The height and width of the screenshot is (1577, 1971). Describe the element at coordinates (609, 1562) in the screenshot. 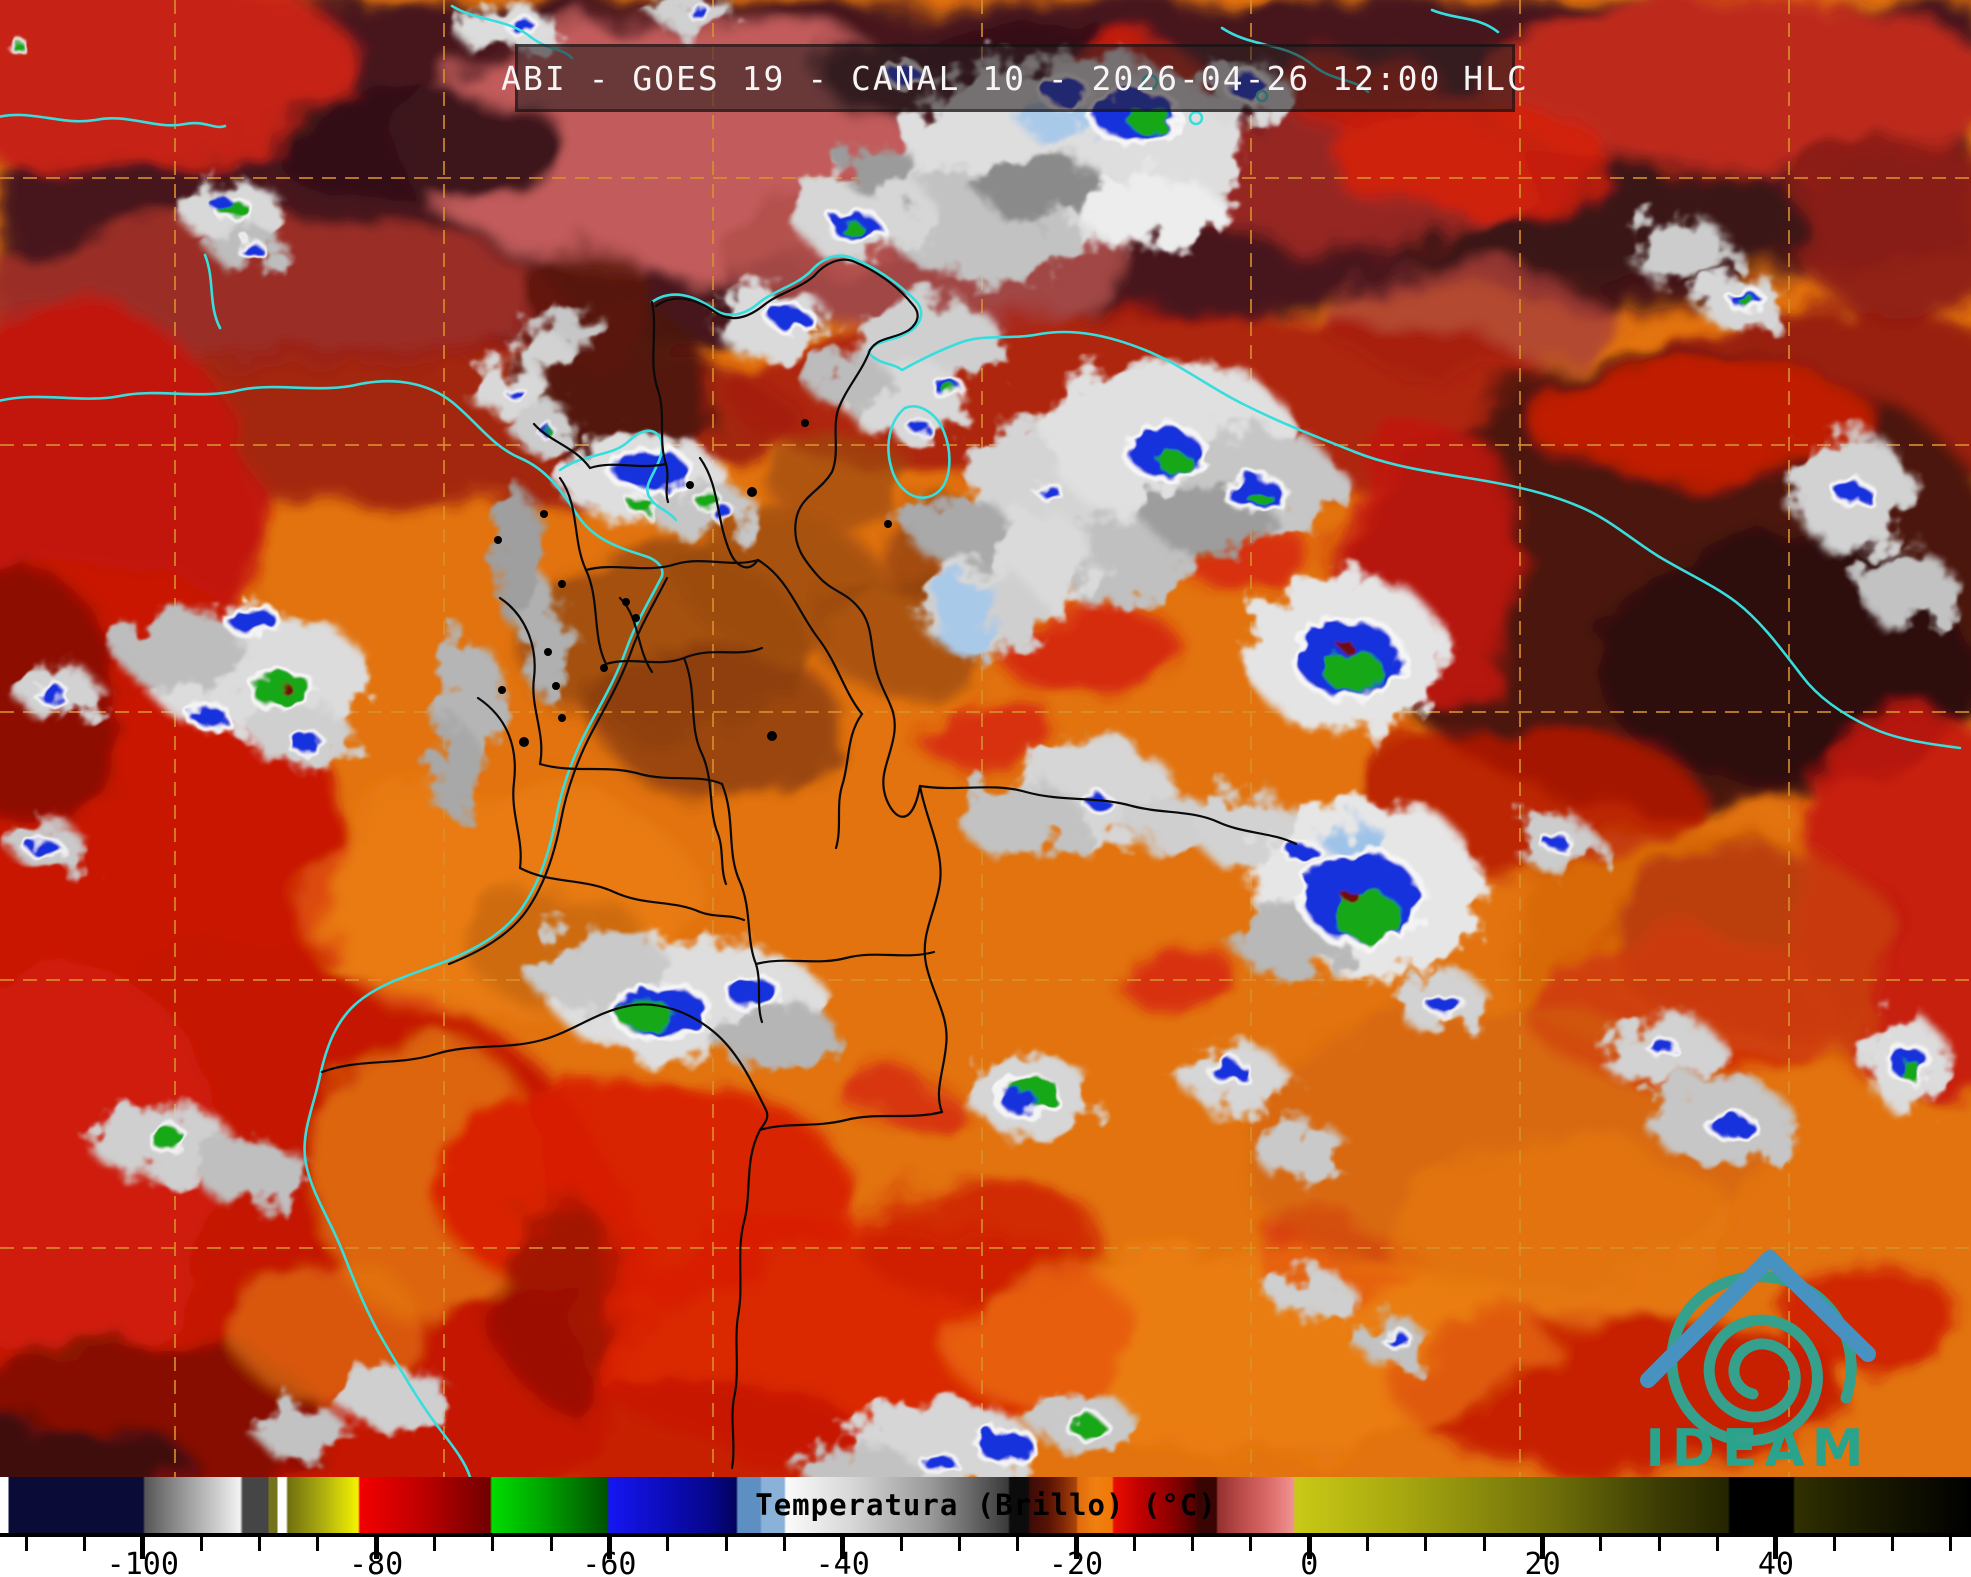

I see `colorbar-tick-label: -60` at that location.